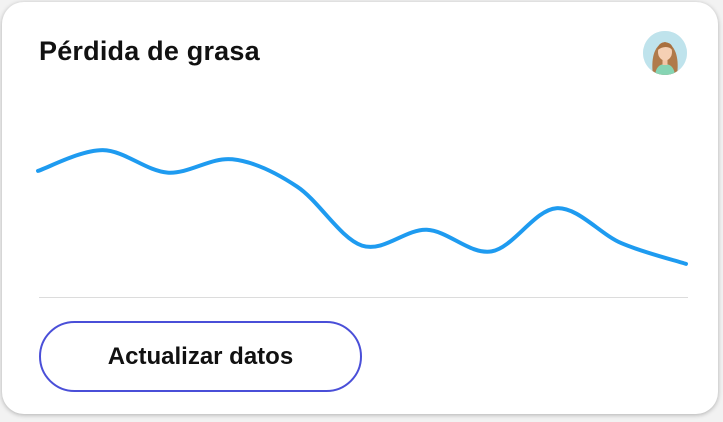 The height and width of the screenshot is (422, 723). I want to click on divider, so click(363, 297).